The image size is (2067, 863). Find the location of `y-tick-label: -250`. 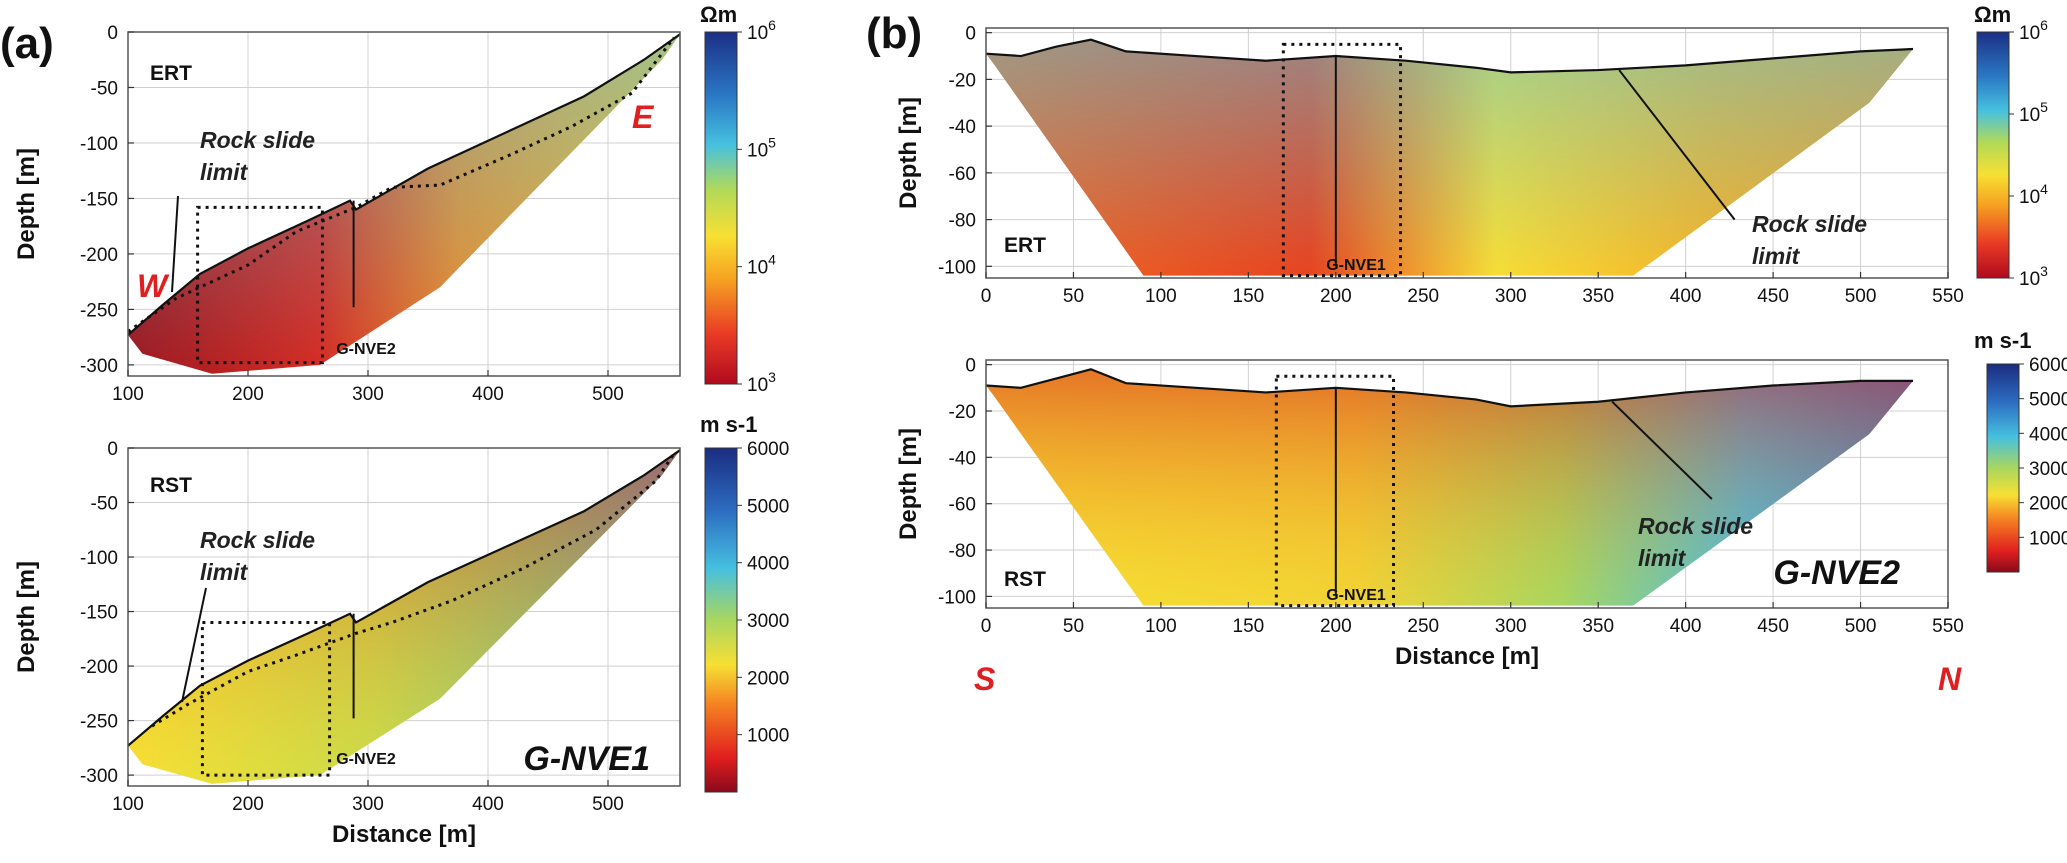

y-tick-label: -250 is located at coordinates (99, 310).